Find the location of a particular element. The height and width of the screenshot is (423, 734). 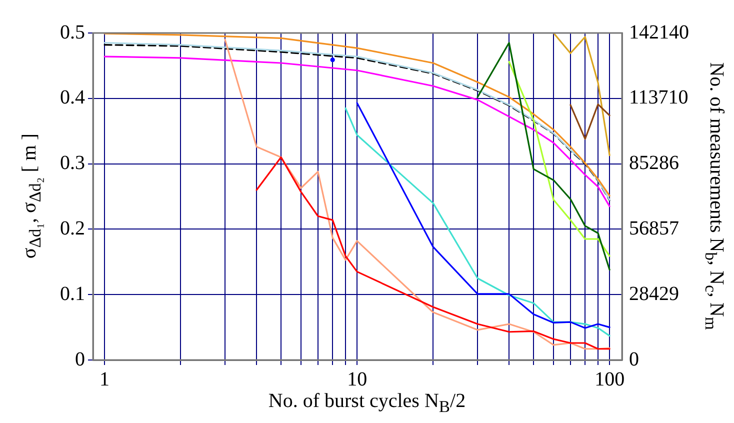

x-axis-title: No. of burst cycles N$_{B}$/2 is located at coordinates (367, 403).